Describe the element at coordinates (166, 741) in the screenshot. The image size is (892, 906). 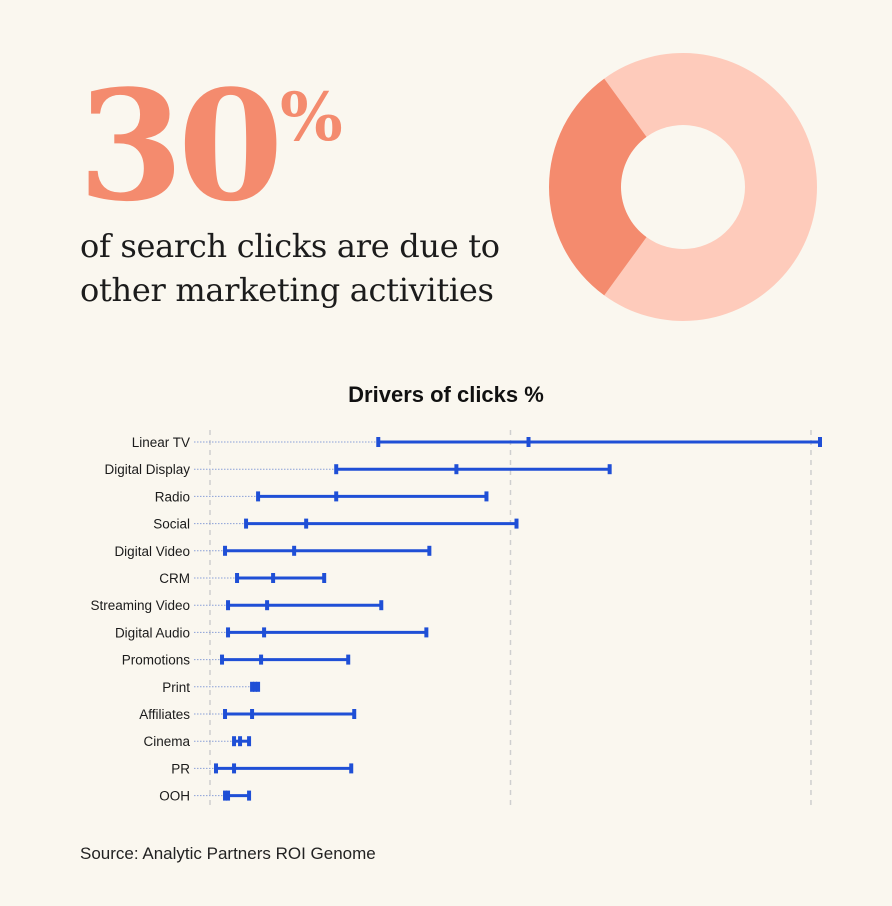
I see `category-label: Cinema` at that location.